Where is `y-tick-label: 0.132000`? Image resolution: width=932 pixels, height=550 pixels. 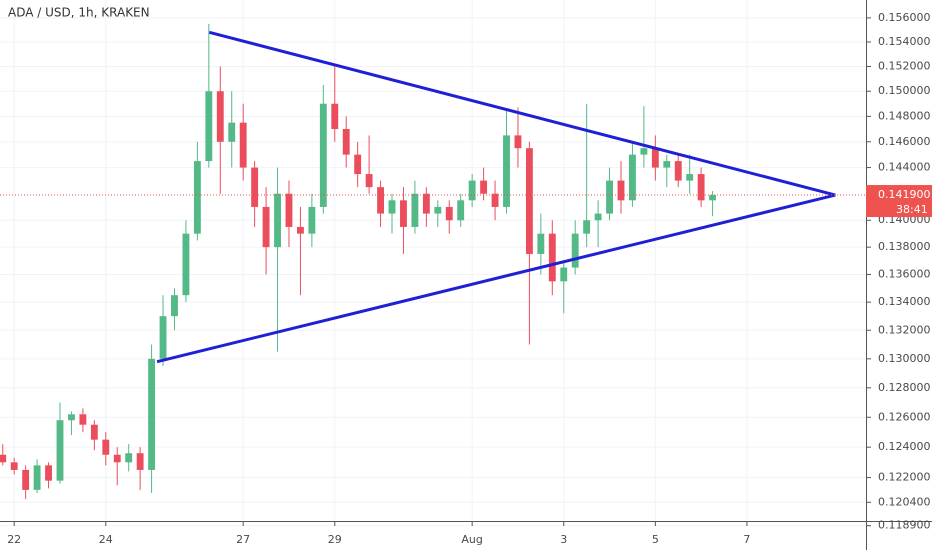 y-tick-label: 0.132000 is located at coordinates (904, 329).